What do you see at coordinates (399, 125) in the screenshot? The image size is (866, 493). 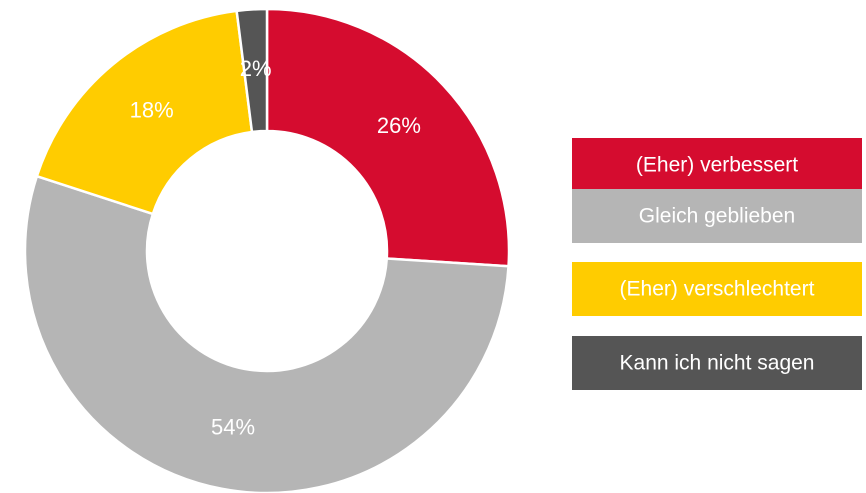 I see `slice-label: 26%` at bounding box center [399, 125].